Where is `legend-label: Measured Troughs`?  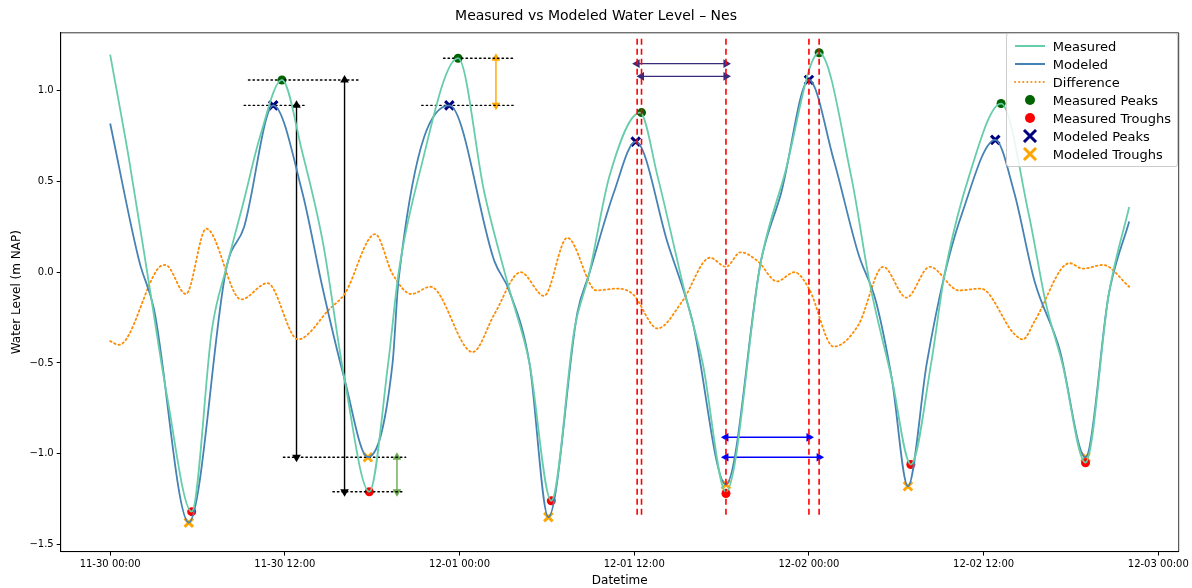
legend-label: Measured Troughs is located at coordinates (1111, 118).